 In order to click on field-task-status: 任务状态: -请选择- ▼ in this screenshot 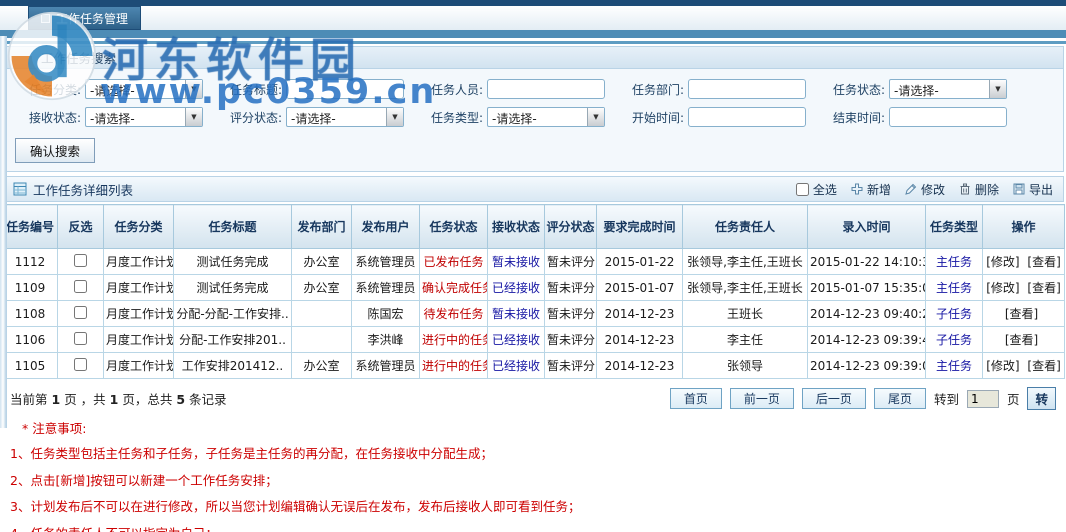, I will do `click(913, 89)`.